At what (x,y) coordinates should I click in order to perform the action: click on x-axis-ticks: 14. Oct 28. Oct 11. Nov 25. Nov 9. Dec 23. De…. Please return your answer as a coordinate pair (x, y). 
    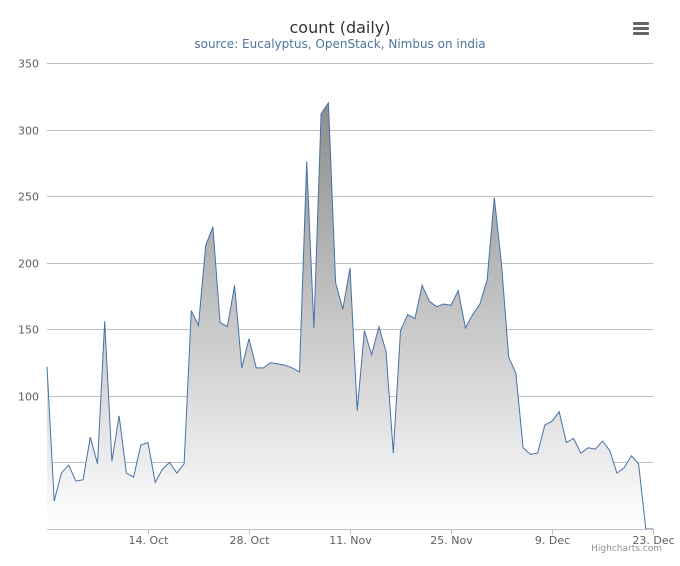
    Looking at the image, I should click on (401, 538).